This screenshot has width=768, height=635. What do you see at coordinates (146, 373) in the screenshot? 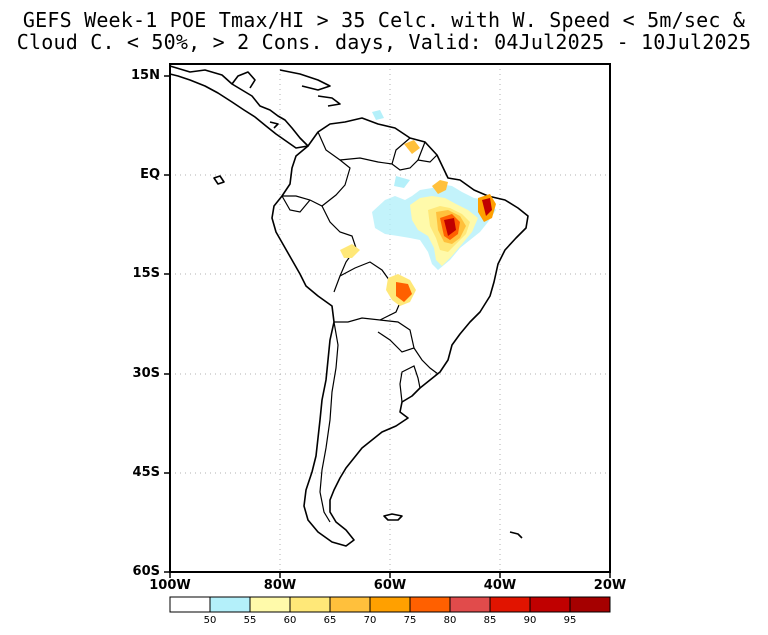
I see `lat-label-30s: 30S` at bounding box center [146, 373].